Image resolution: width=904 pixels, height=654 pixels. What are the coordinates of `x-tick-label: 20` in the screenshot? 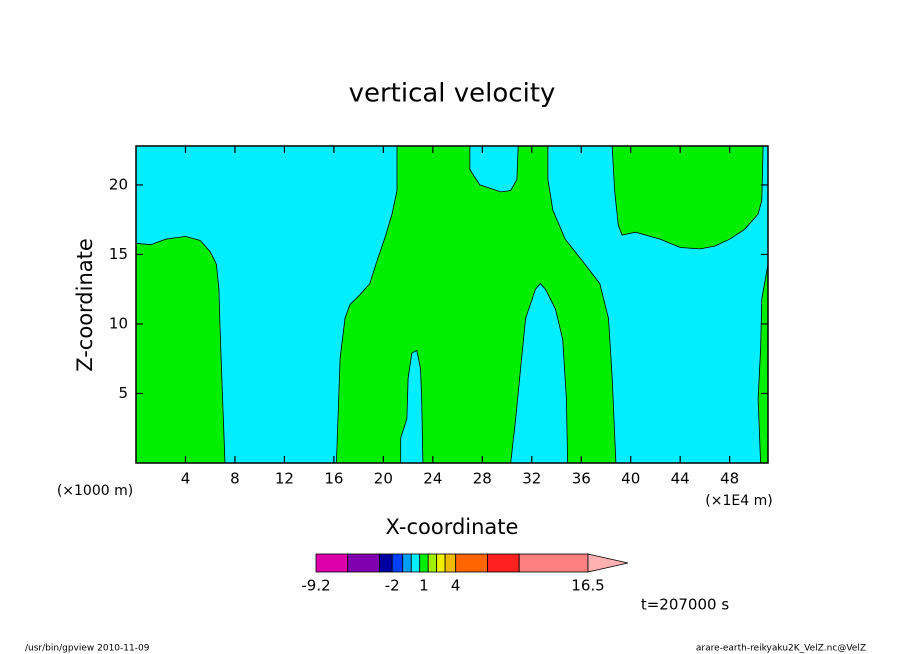 It's located at (383, 479).